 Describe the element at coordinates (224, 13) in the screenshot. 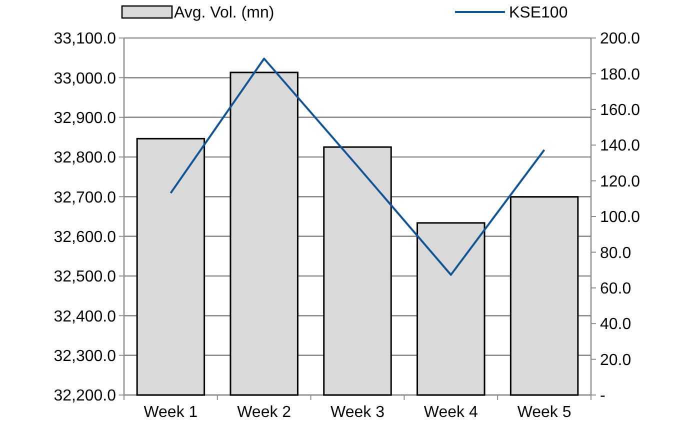

I see `legend-label: Avg. Vol. (mn)` at that location.